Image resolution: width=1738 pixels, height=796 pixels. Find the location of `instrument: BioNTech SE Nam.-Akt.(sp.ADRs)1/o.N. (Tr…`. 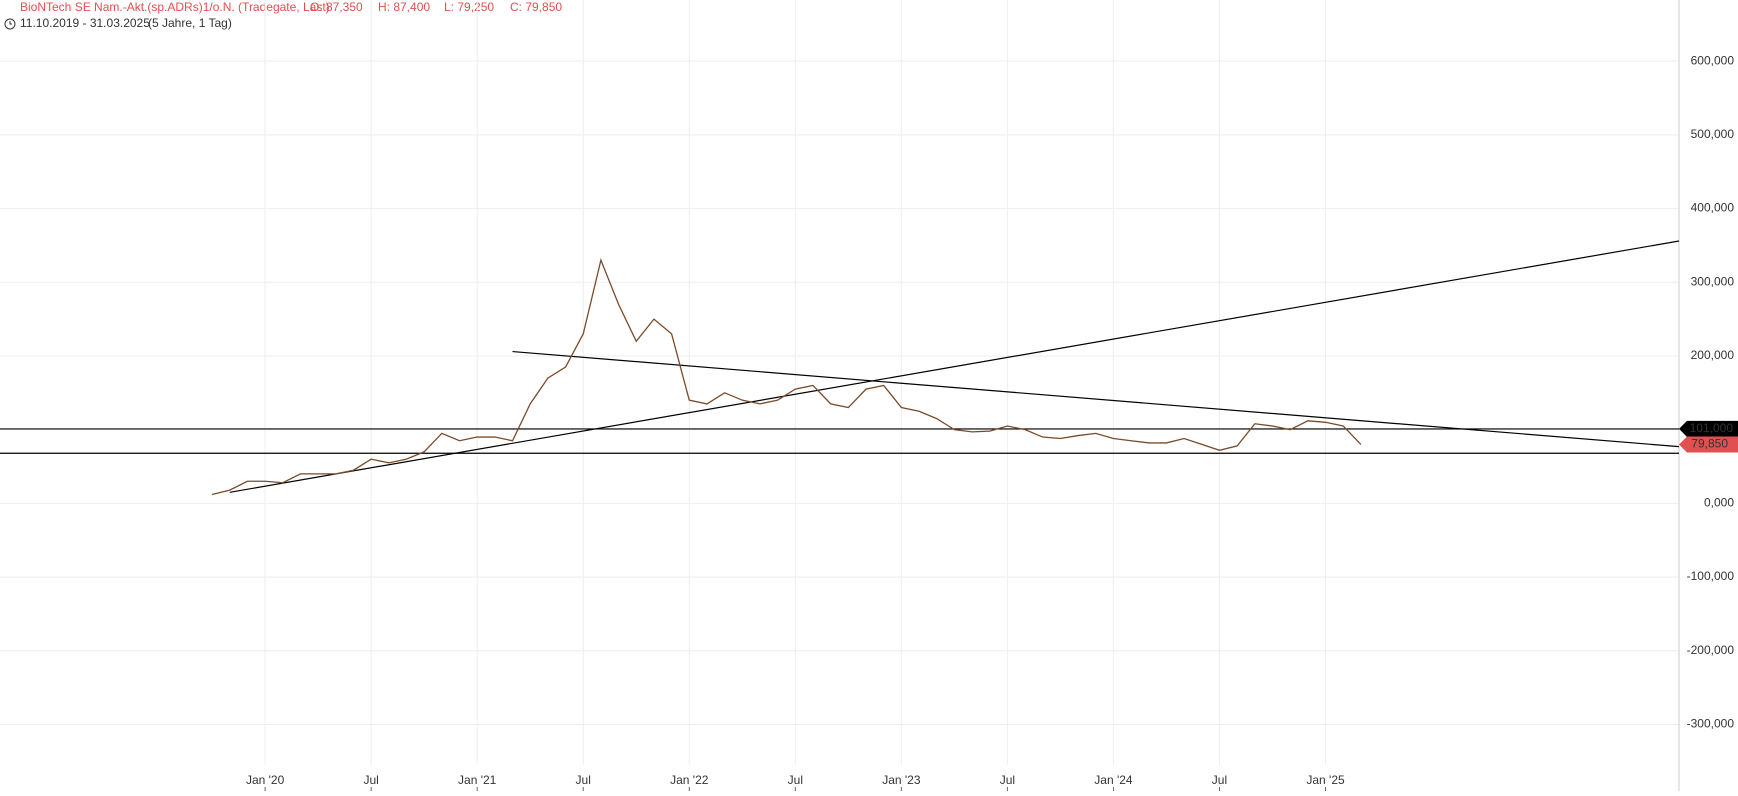

instrument: BioNTech SE Nam.-Akt.(sp.ADRs)1/o.N. (Tr… is located at coordinates (175, 7).